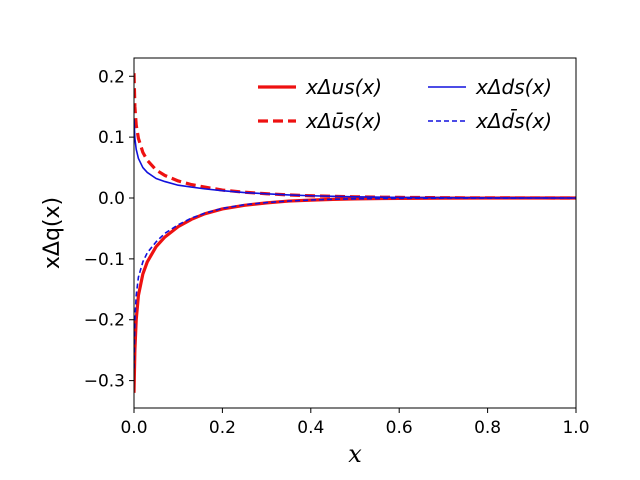  Describe the element at coordinates (111, 138) in the screenshot. I see `y-tick-label: 0.1` at that location.